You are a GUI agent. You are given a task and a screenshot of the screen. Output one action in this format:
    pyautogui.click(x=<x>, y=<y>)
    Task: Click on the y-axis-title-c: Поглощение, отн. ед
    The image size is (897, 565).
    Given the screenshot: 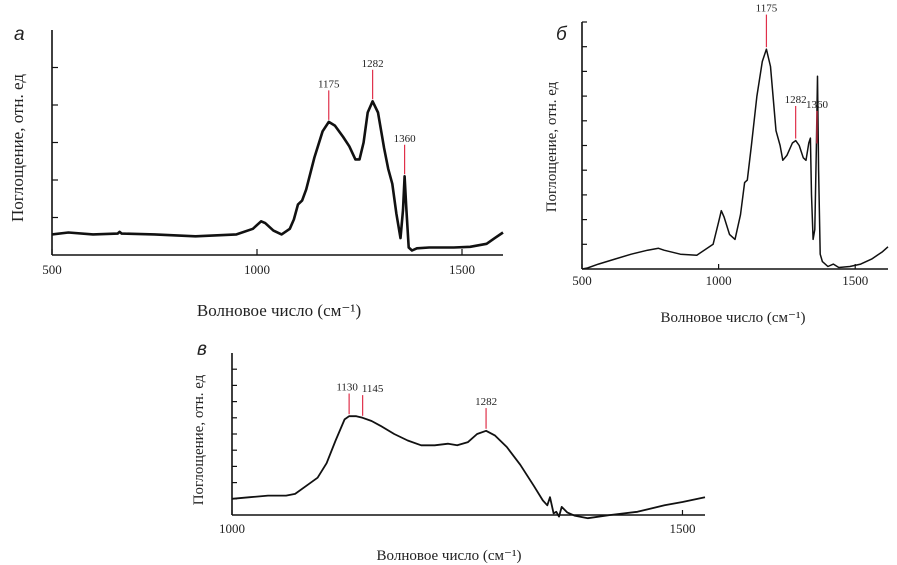 What is the action you would take?
    pyautogui.click(x=199, y=439)
    